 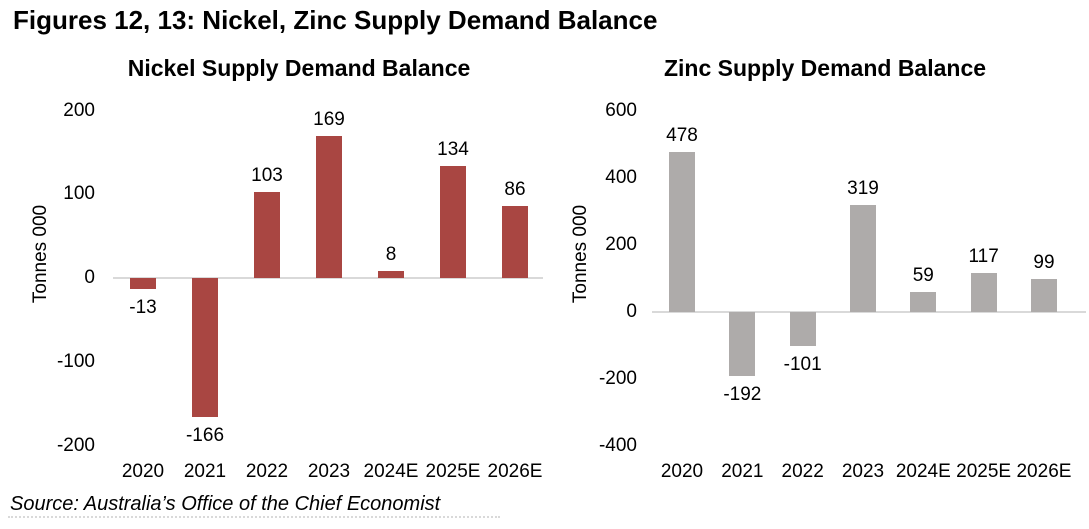 What do you see at coordinates (742, 395) in the screenshot?
I see `zinc-bar-value-label: -192` at bounding box center [742, 395].